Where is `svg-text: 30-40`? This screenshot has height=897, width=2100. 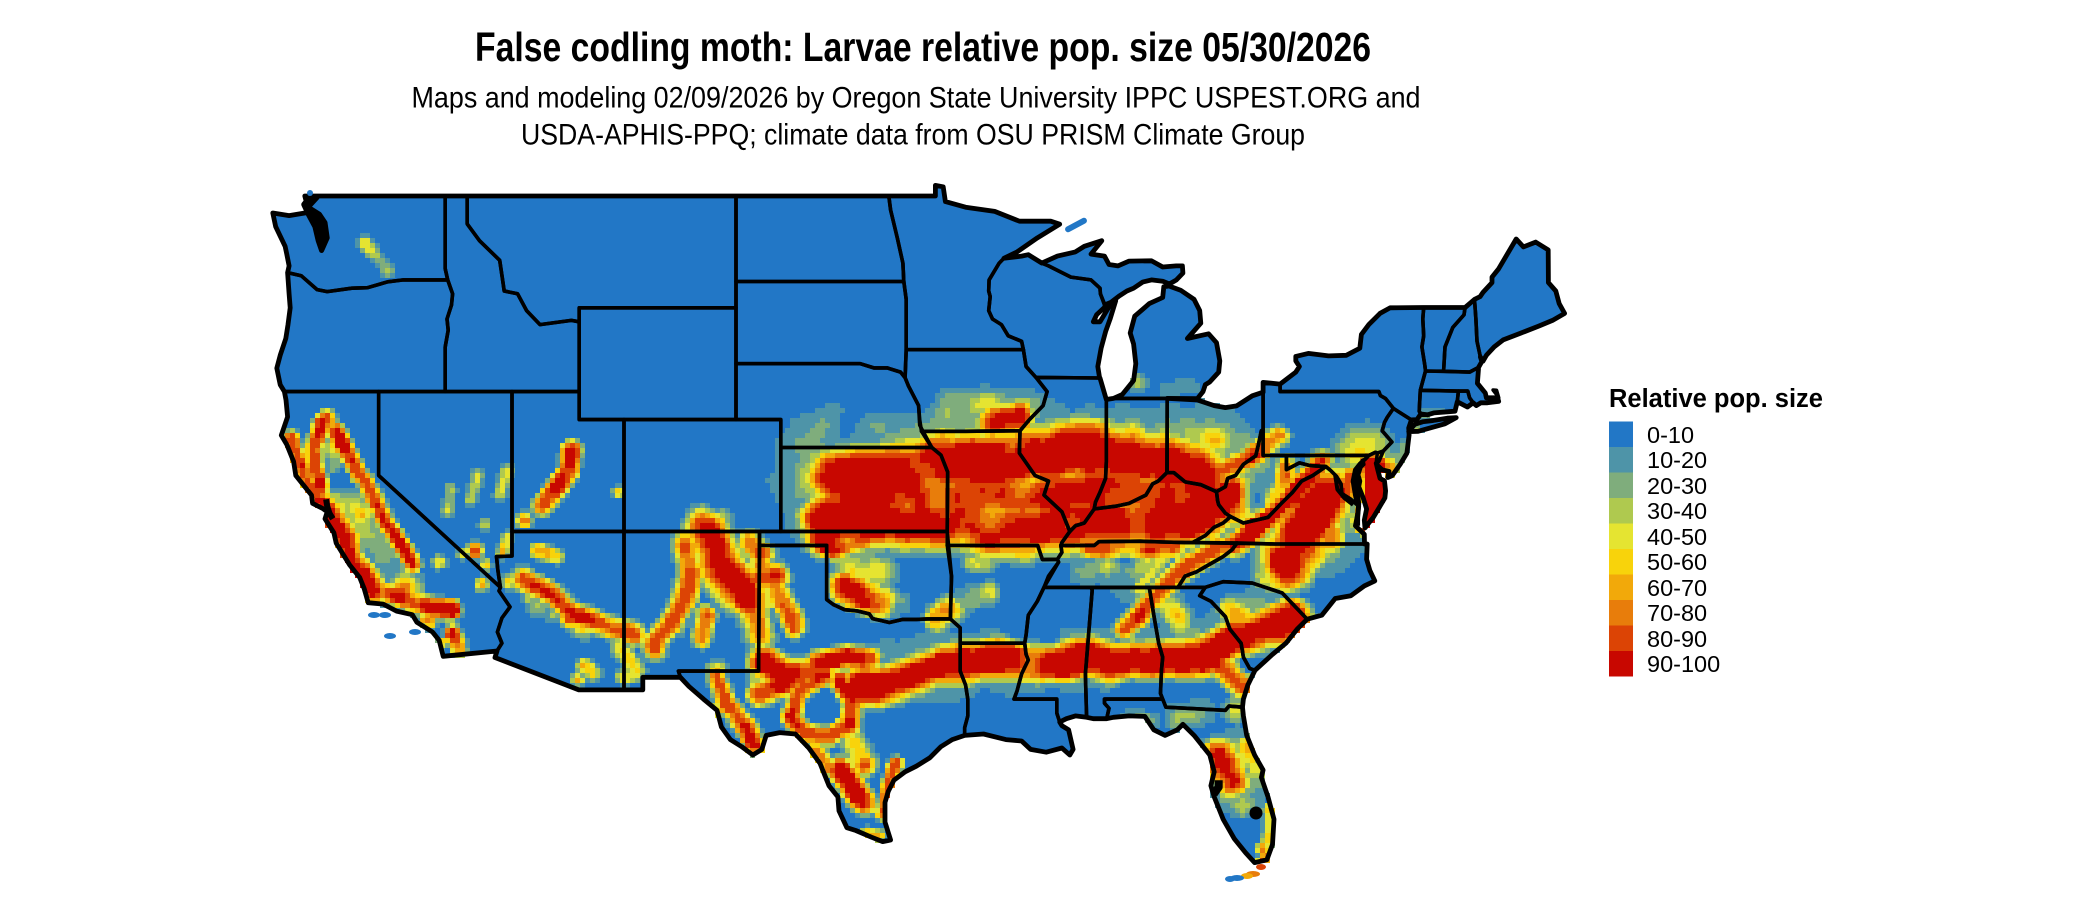
svg-text: 30-40 is located at coordinates (1677, 511).